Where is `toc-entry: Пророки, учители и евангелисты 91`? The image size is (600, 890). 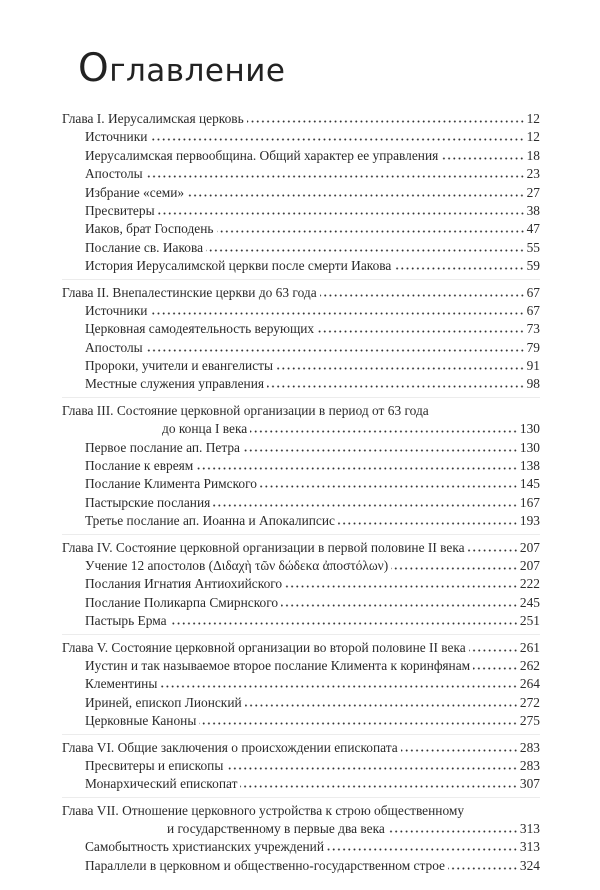
toc-entry: Пророки, учители и евангелисты 91 is located at coordinates (301, 366).